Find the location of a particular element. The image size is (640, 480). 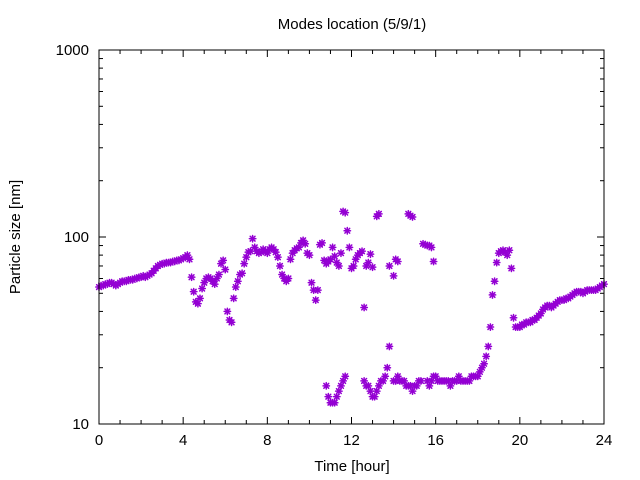

y-axis-label: Particle size [nm] is located at coordinates (15, 237).